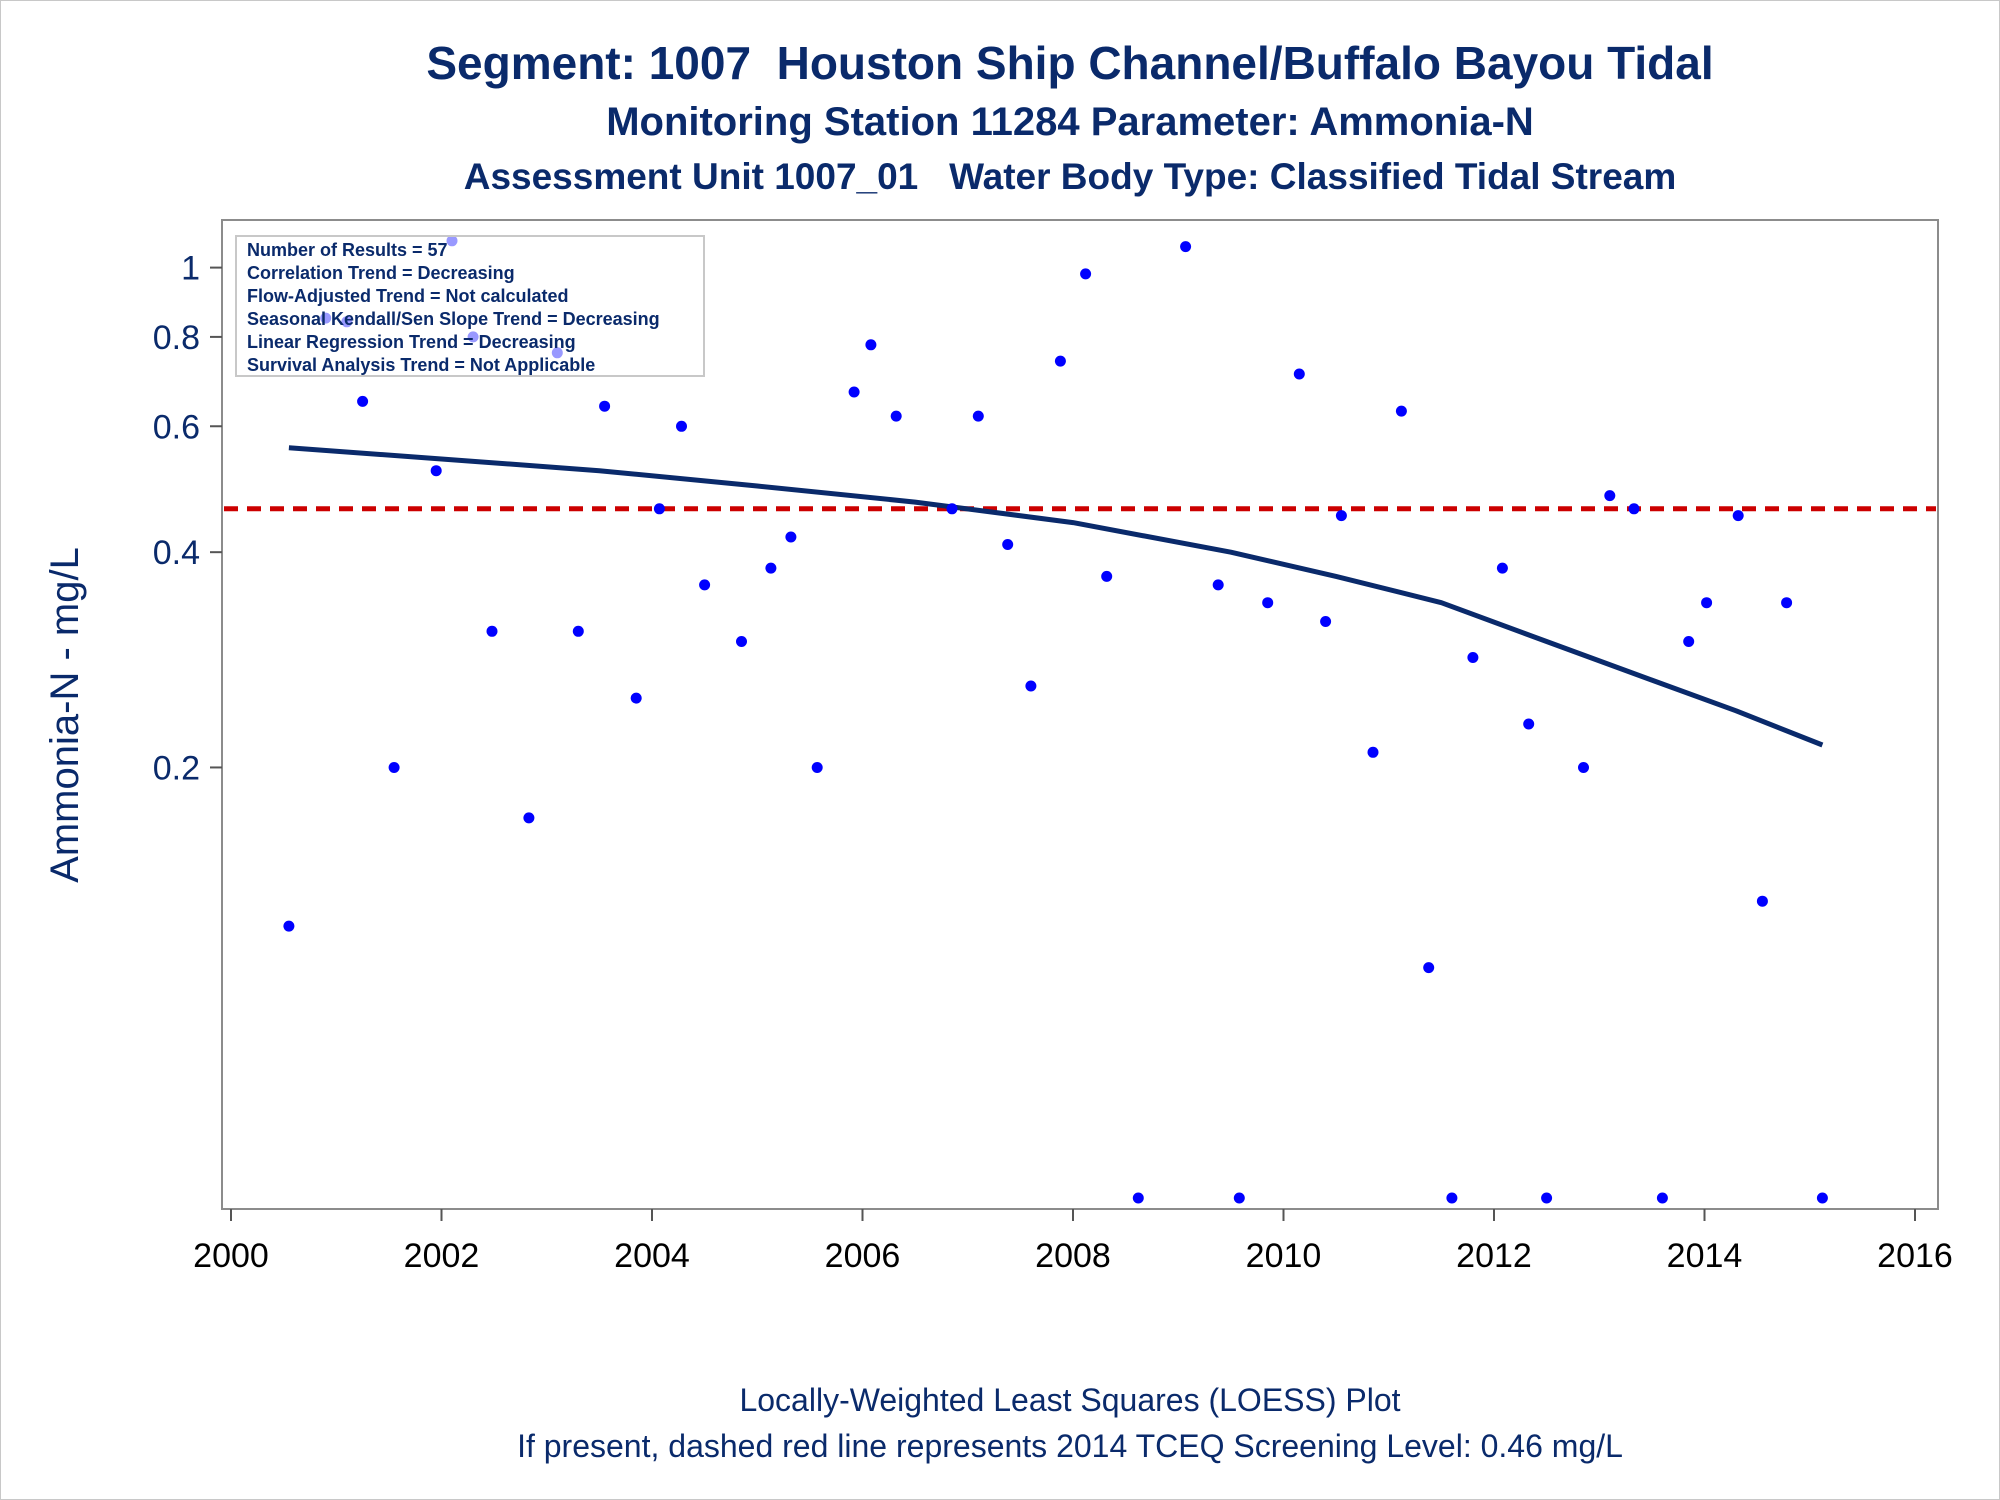 The image size is (2000, 1500). Describe the element at coordinates (408, 296) in the screenshot. I see `stats-line: Flow-Adjusted Trend = Not calculated` at that location.